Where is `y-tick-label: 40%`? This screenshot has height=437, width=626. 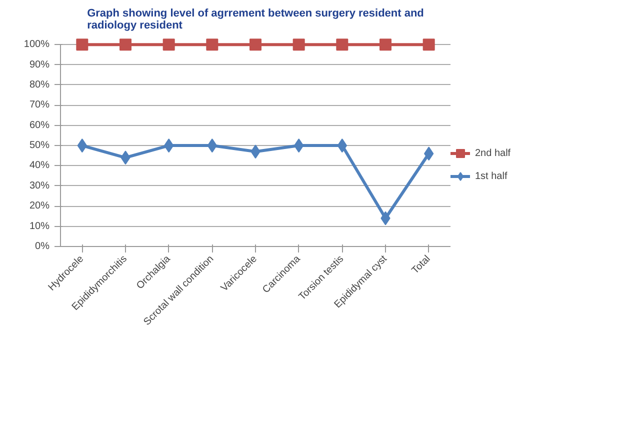
y-tick-label: 40% is located at coordinates (39, 166).